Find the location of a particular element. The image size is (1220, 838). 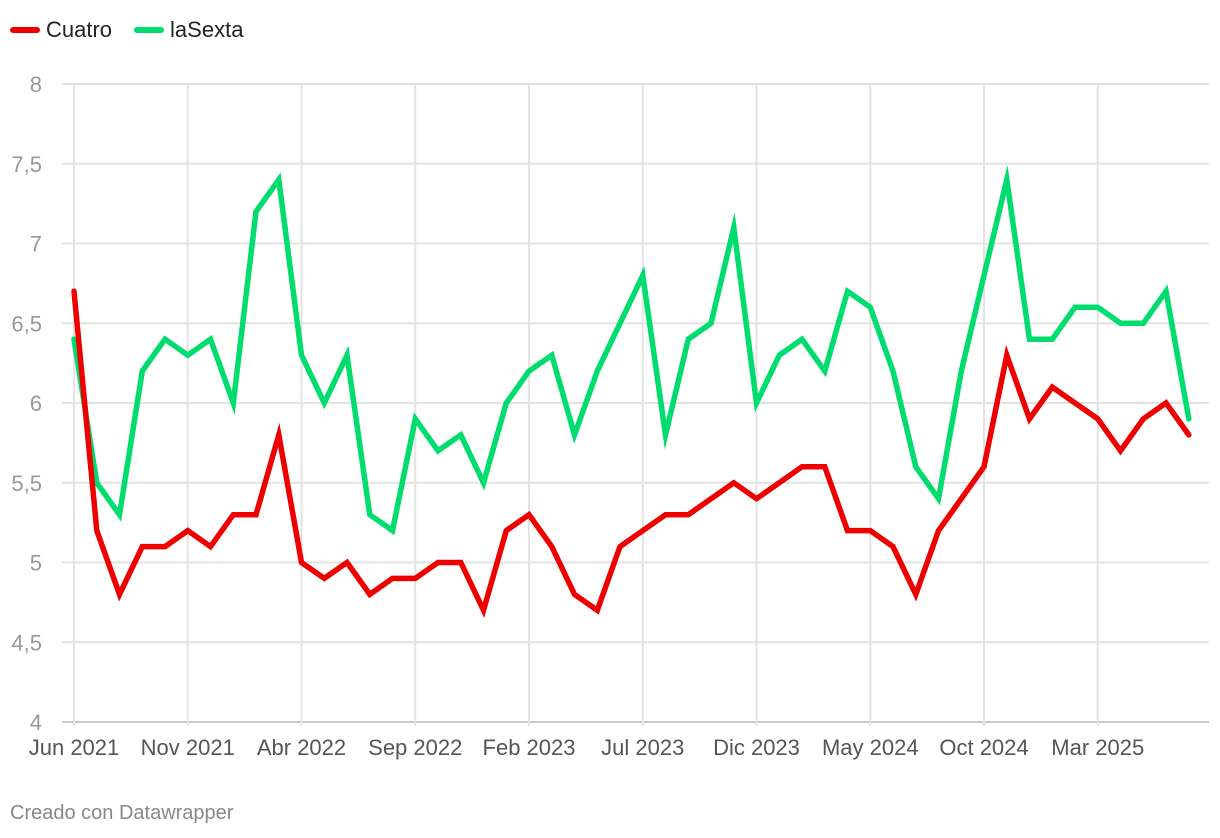

x-tick-label: Dic 2023 is located at coordinates (756, 747).